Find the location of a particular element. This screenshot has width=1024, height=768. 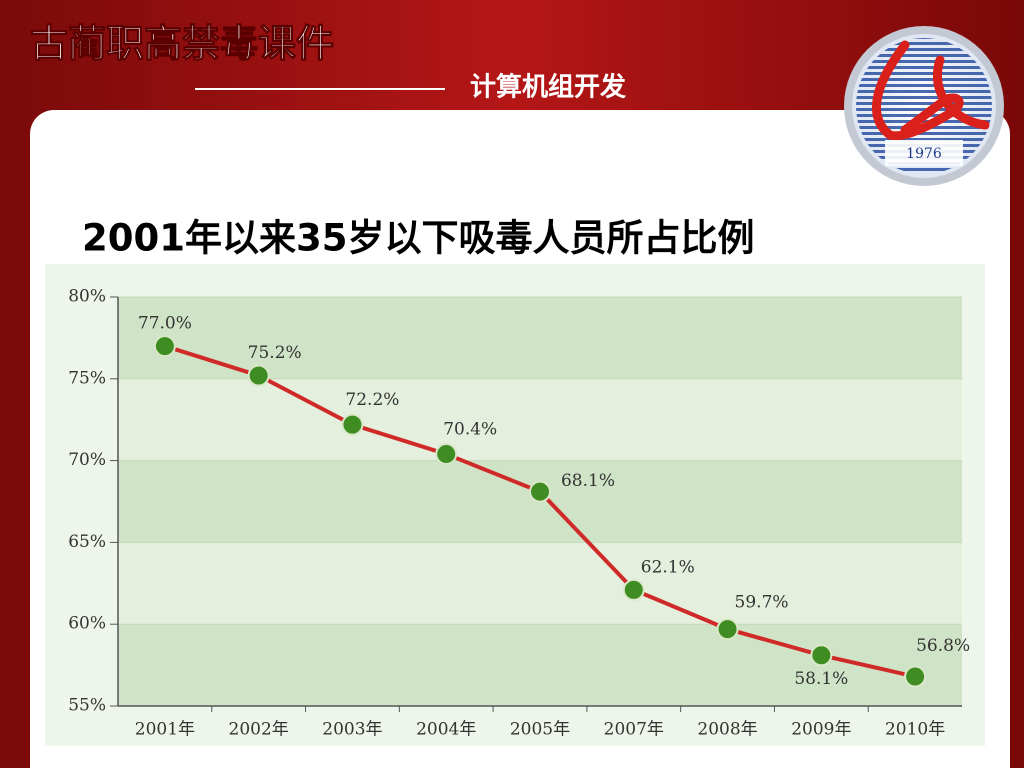

logo-emblem is located at coordinates (931, 90).